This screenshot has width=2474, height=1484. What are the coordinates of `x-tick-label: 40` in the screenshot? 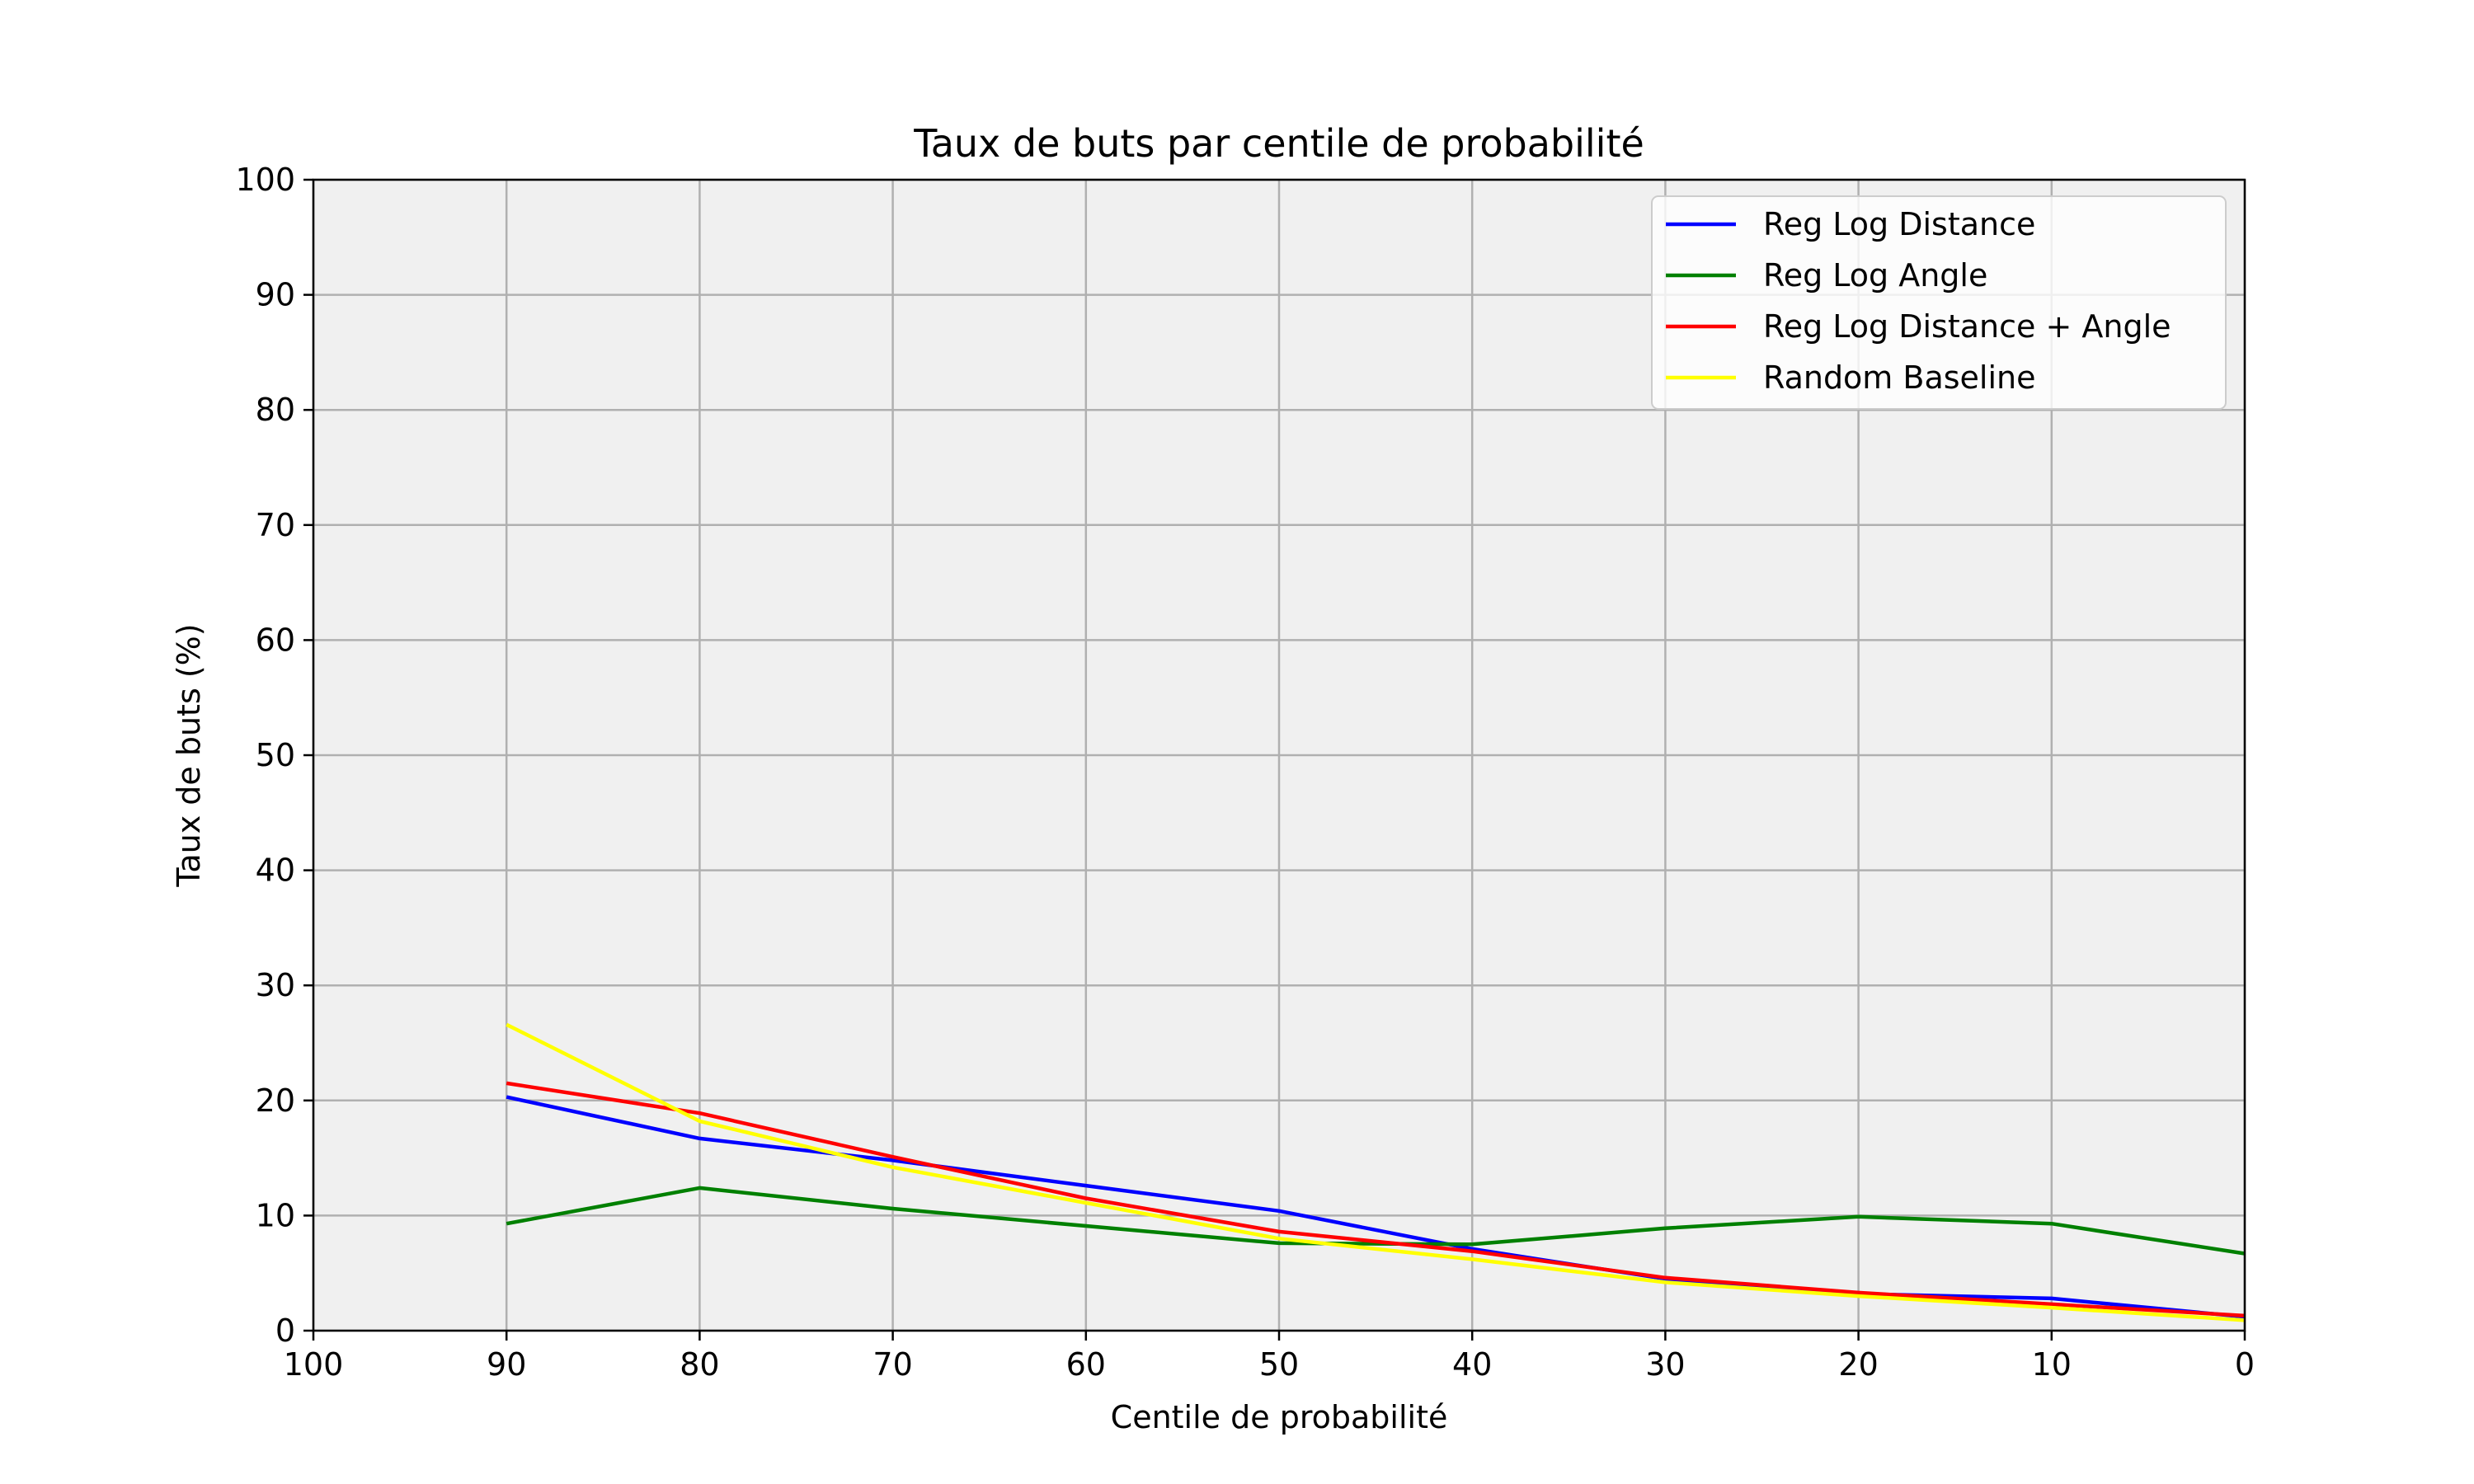 It's located at (1472, 1364).